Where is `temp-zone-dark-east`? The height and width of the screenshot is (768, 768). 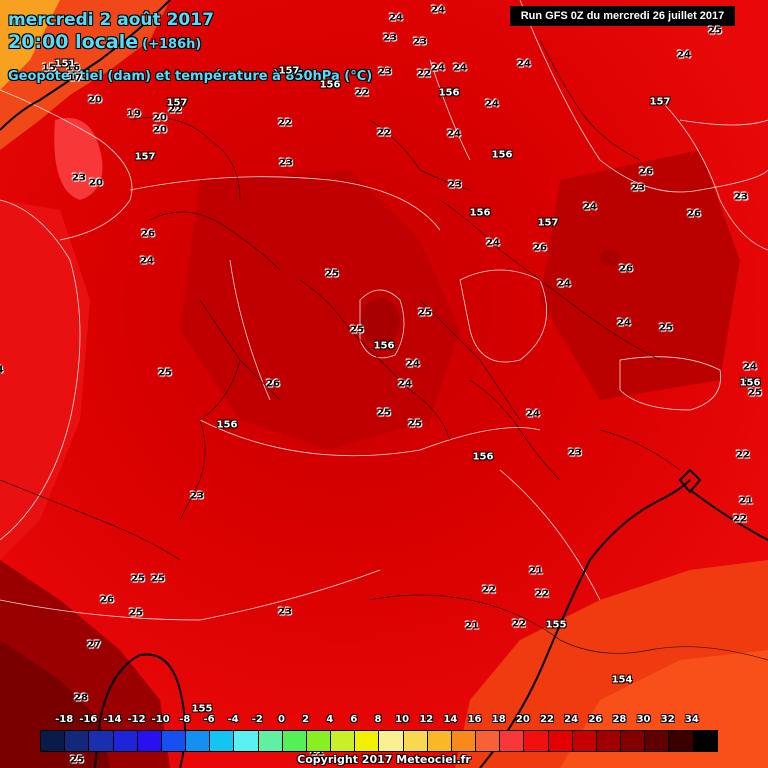 temp-zone-dark-east is located at coordinates (640, 275).